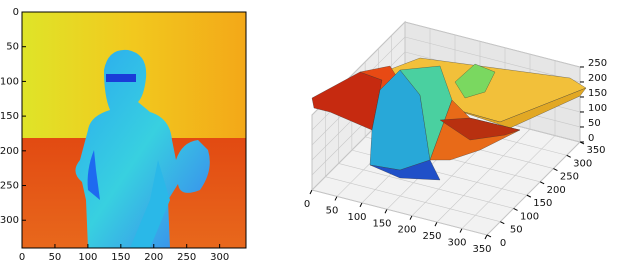  Describe the element at coordinates (595, 150) in the screenshot. I see `y-tick-label: 350` at that location.